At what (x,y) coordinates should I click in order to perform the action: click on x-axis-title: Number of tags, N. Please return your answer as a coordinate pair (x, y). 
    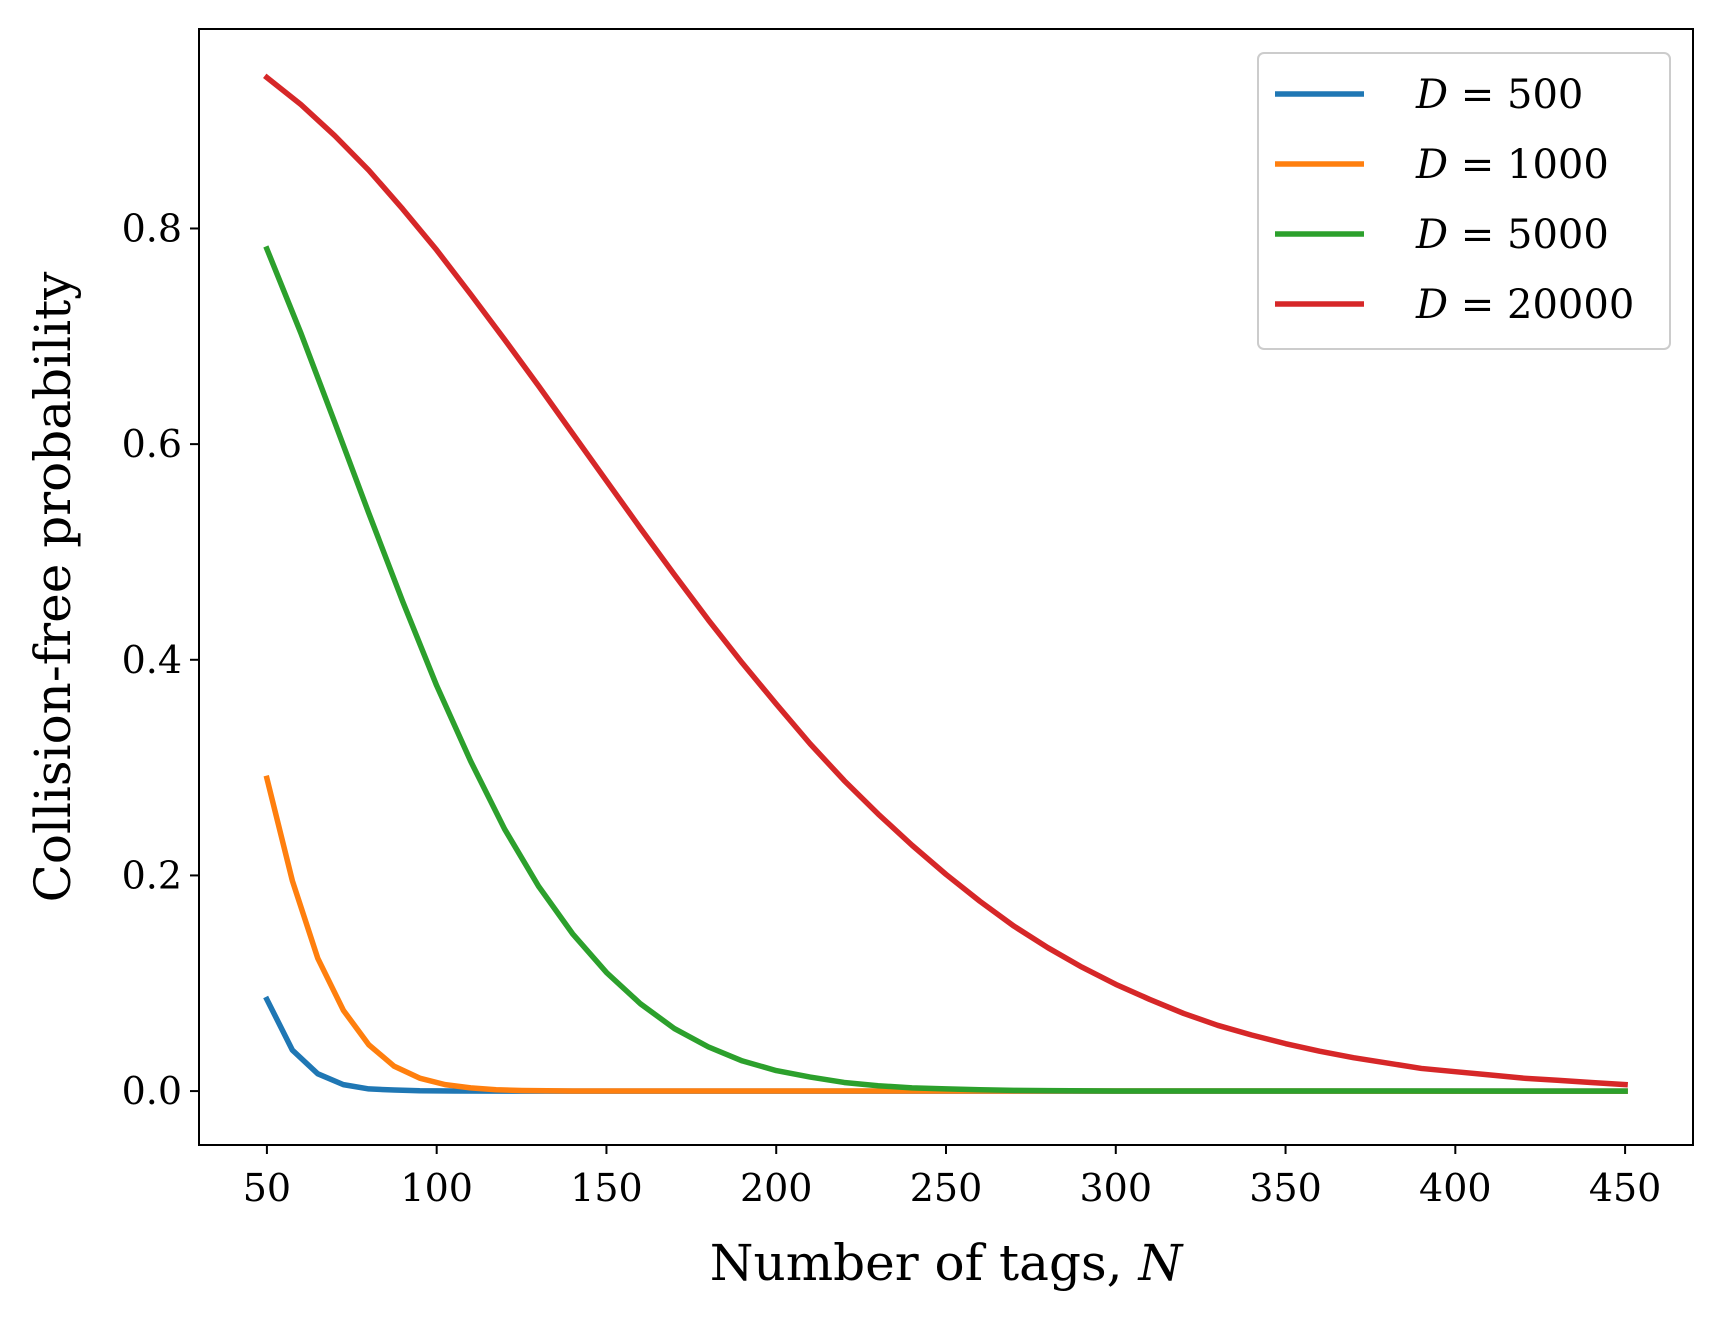
    Looking at the image, I should click on (947, 1263).